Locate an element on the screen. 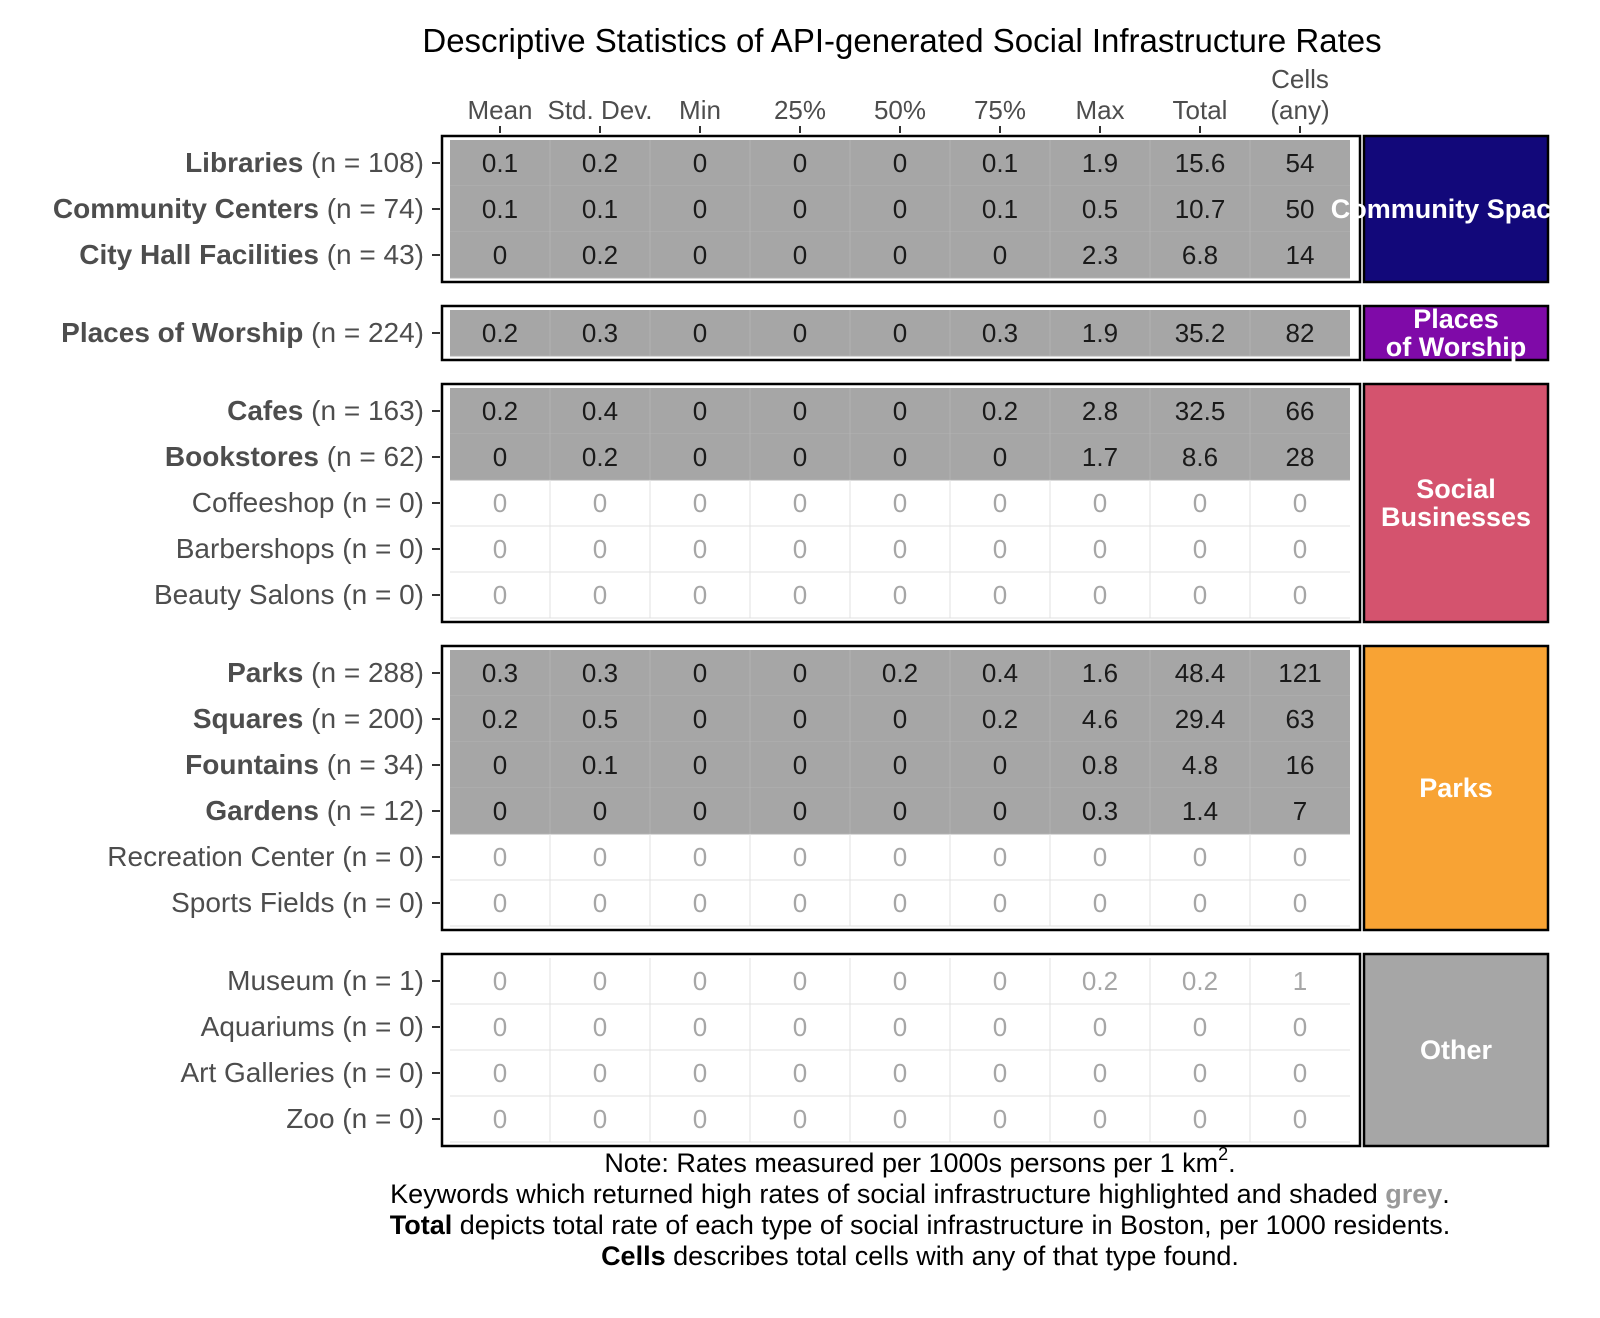 The image size is (1600, 1318). cell-value: 4.8 is located at coordinates (1200, 765).